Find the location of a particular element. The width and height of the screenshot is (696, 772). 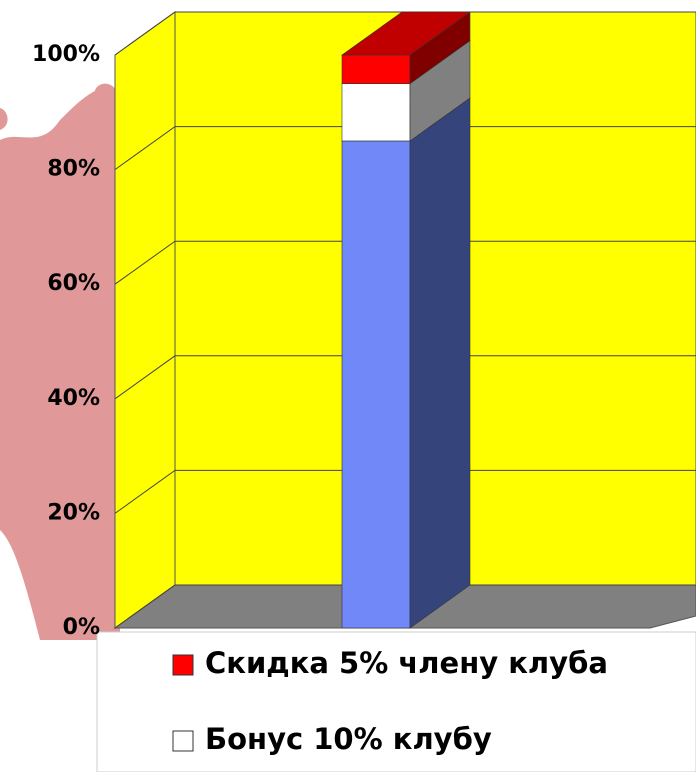

y-tick-label: 80% is located at coordinates (73, 169).